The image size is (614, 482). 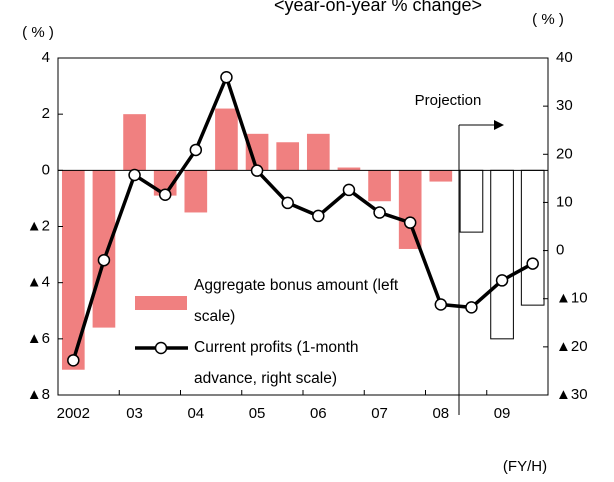 I want to click on y-tick-label: ▲2, so click(x=38, y=225).